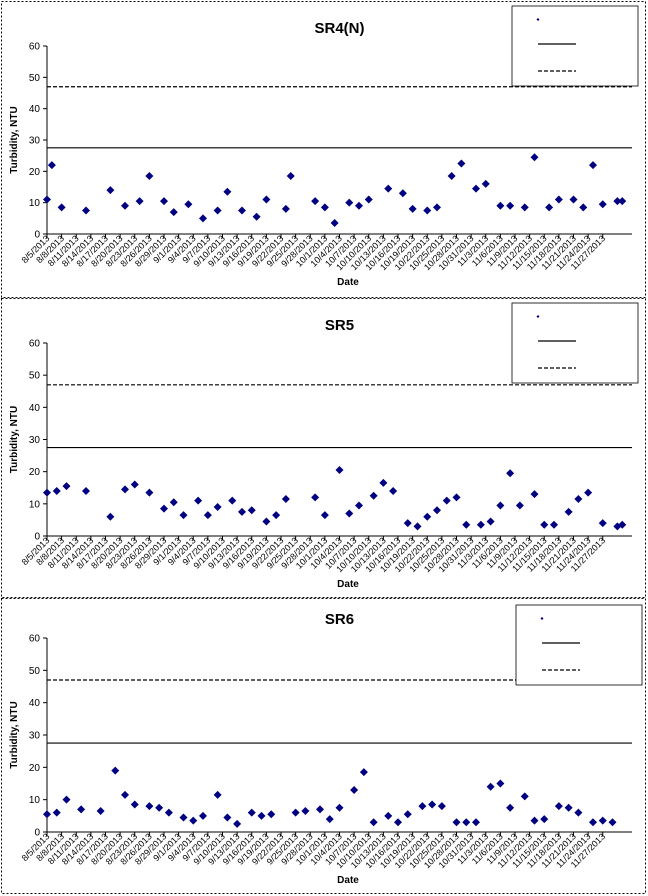 The width and height of the screenshot is (648, 896). What do you see at coordinates (35, 703) in the screenshot?
I see `y-tick-label: 40` at bounding box center [35, 703].